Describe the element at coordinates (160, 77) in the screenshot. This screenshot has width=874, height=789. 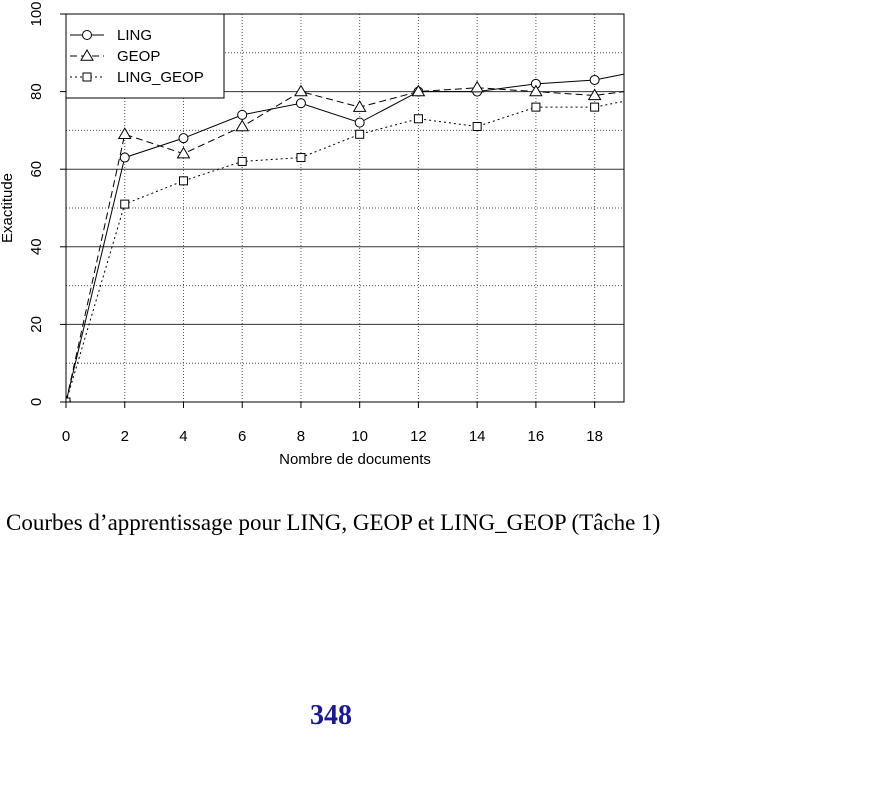
I see `legend-label: LING_GEOP` at that location.